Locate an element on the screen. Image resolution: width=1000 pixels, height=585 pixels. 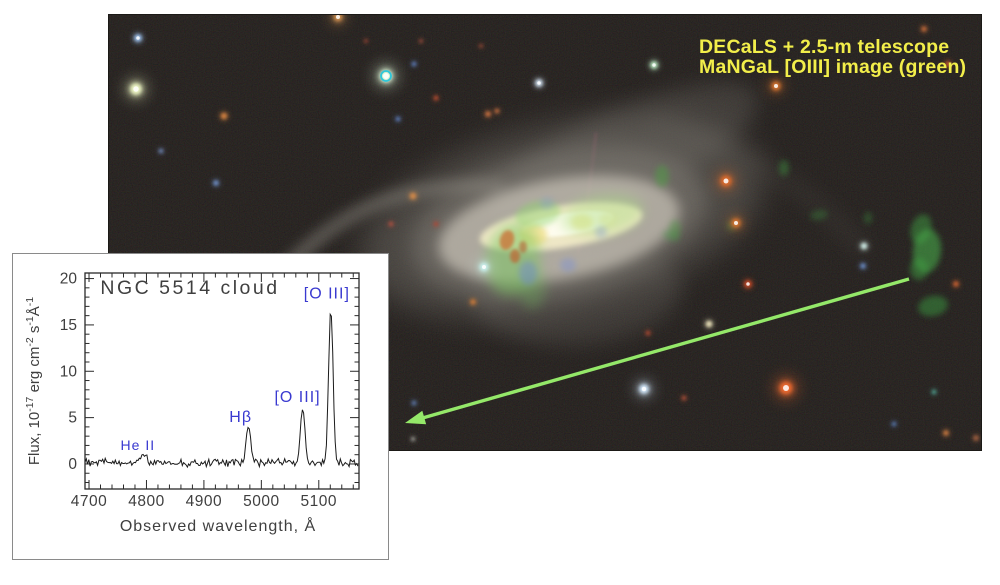
y-tick-label: 15 is located at coordinates (68, 325).